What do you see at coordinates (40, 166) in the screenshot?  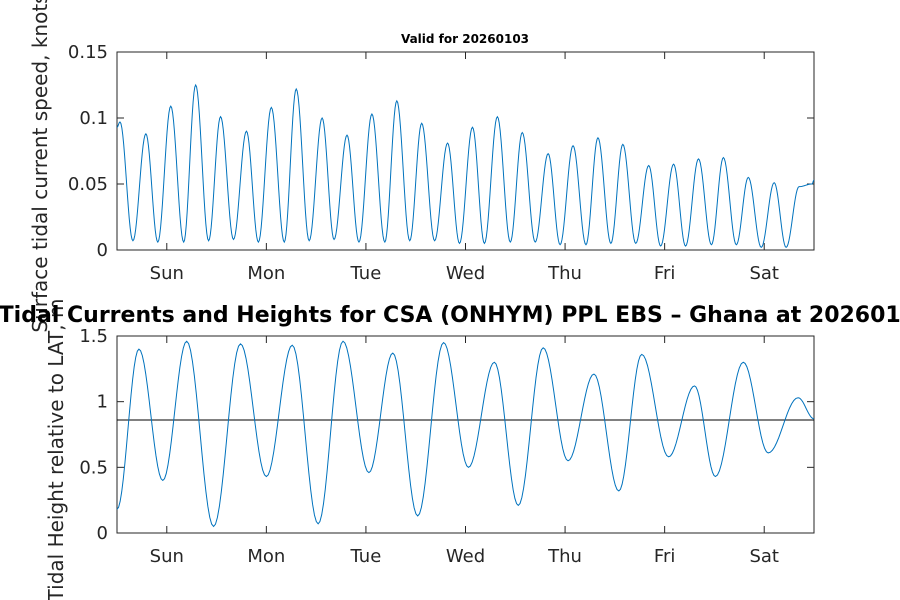 I see `current-speed-ylabel: Surface tidal current speed, knots` at bounding box center [40, 166].